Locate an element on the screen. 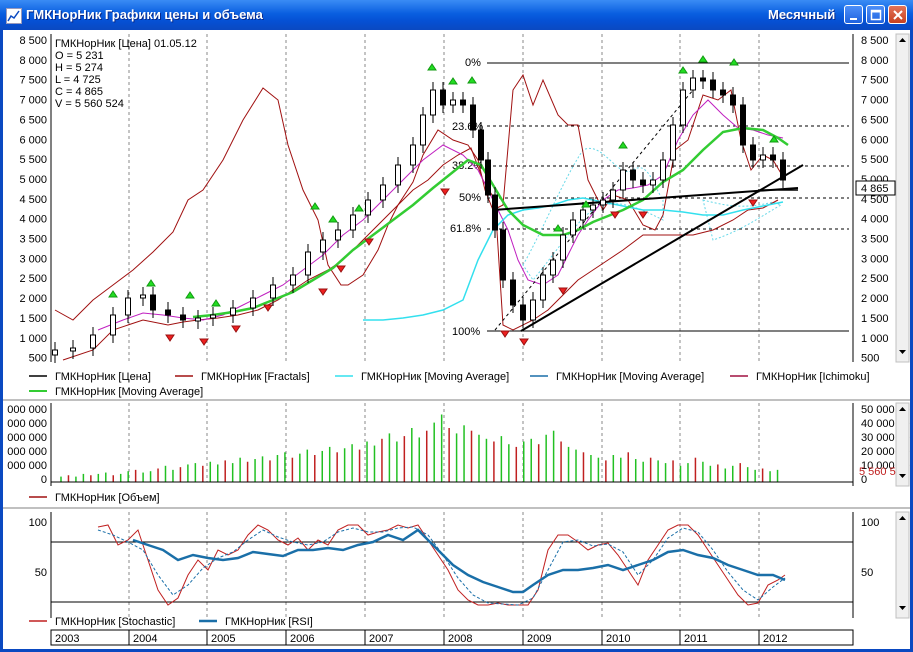  price-axis-label: 1 000 is located at coordinates (875, 339).